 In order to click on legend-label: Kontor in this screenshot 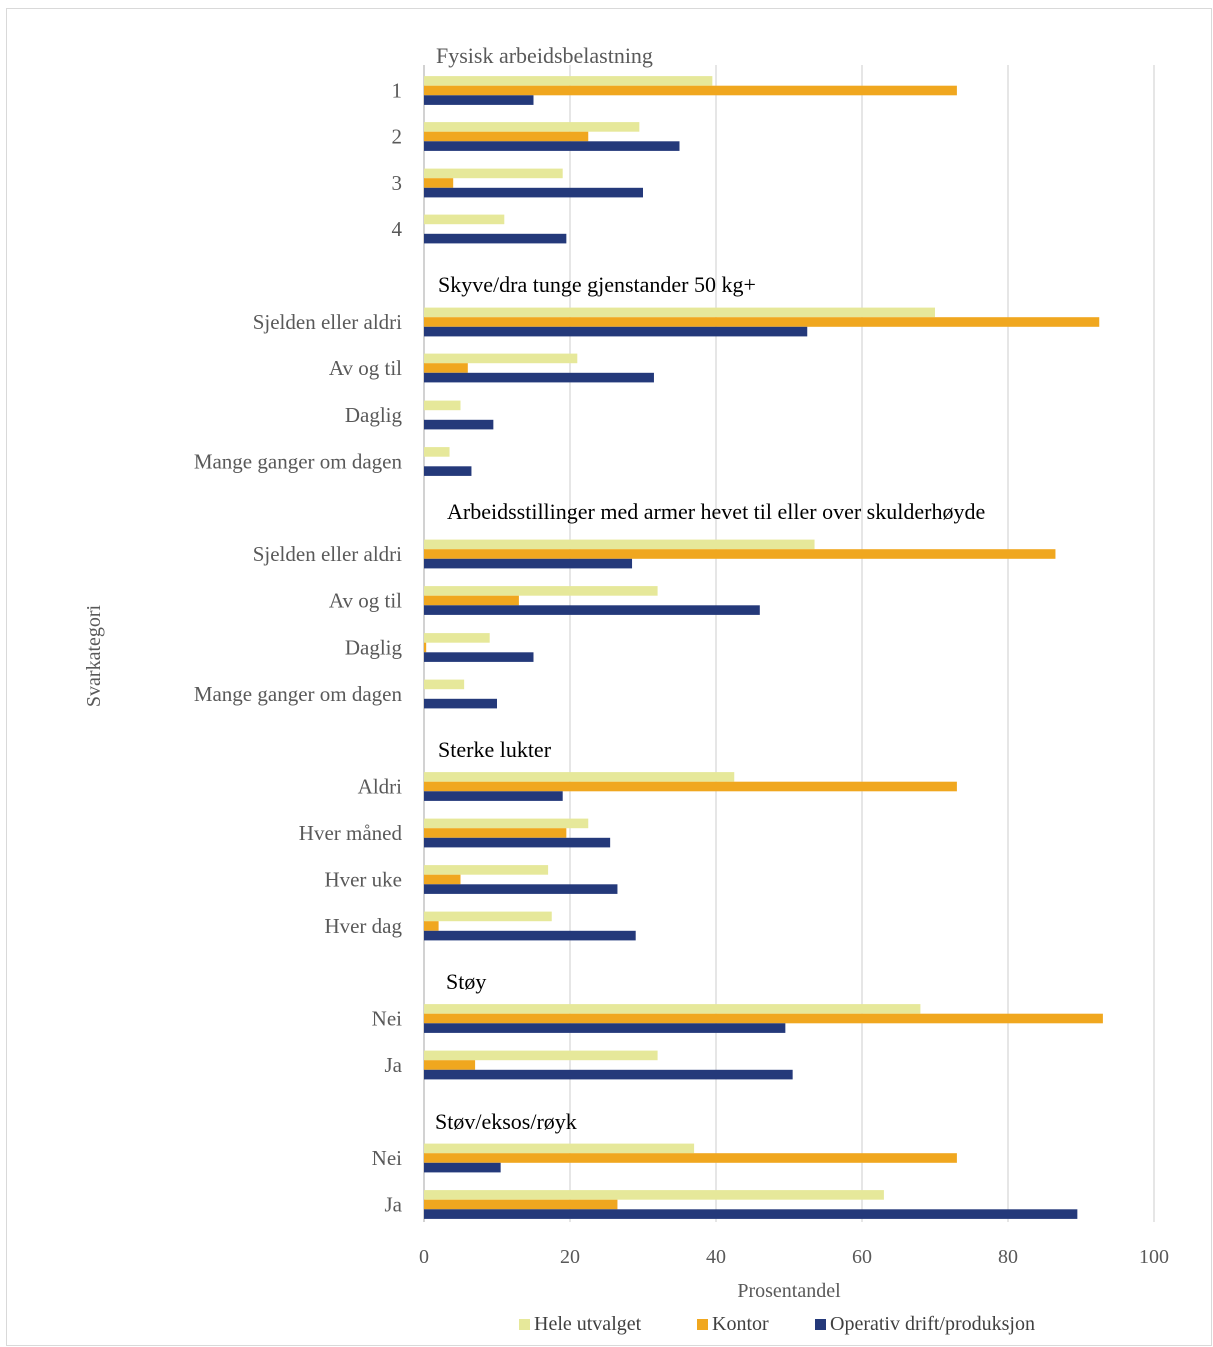, I will do `click(740, 1324)`.